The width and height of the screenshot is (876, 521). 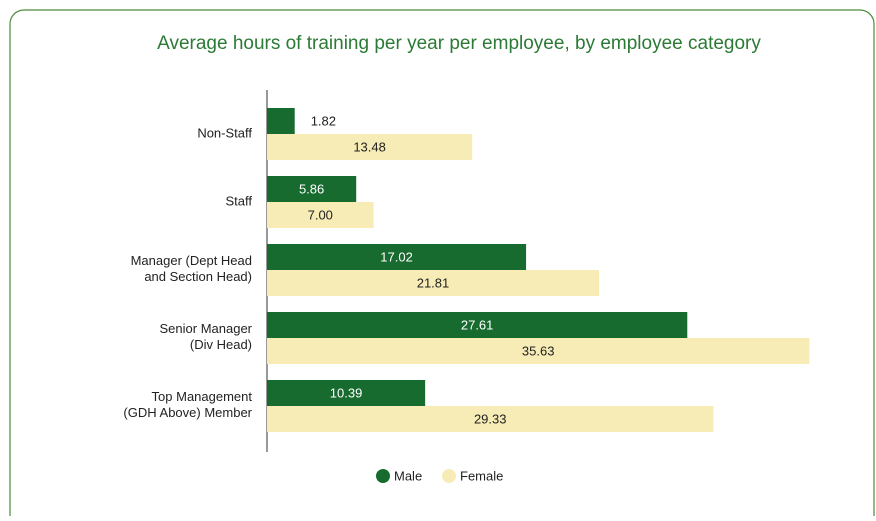 I want to click on data-label: 7.00, so click(x=320, y=214).